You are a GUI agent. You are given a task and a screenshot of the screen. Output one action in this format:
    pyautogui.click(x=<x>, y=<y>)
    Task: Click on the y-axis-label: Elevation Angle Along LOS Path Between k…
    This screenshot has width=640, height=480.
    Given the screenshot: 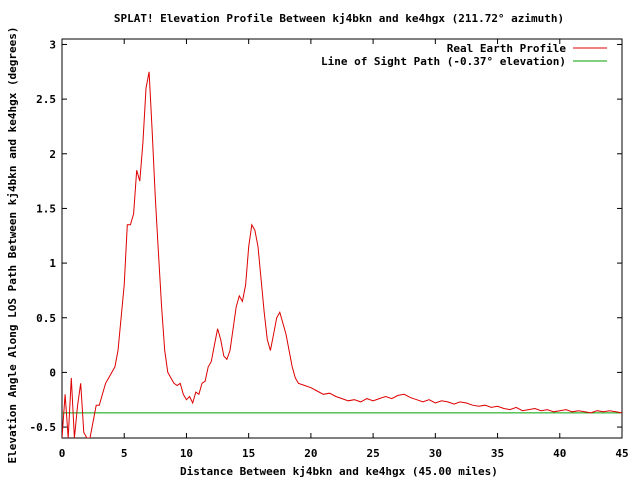 What is the action you would take?
    pyautogui.click(x=12, y=244)
    